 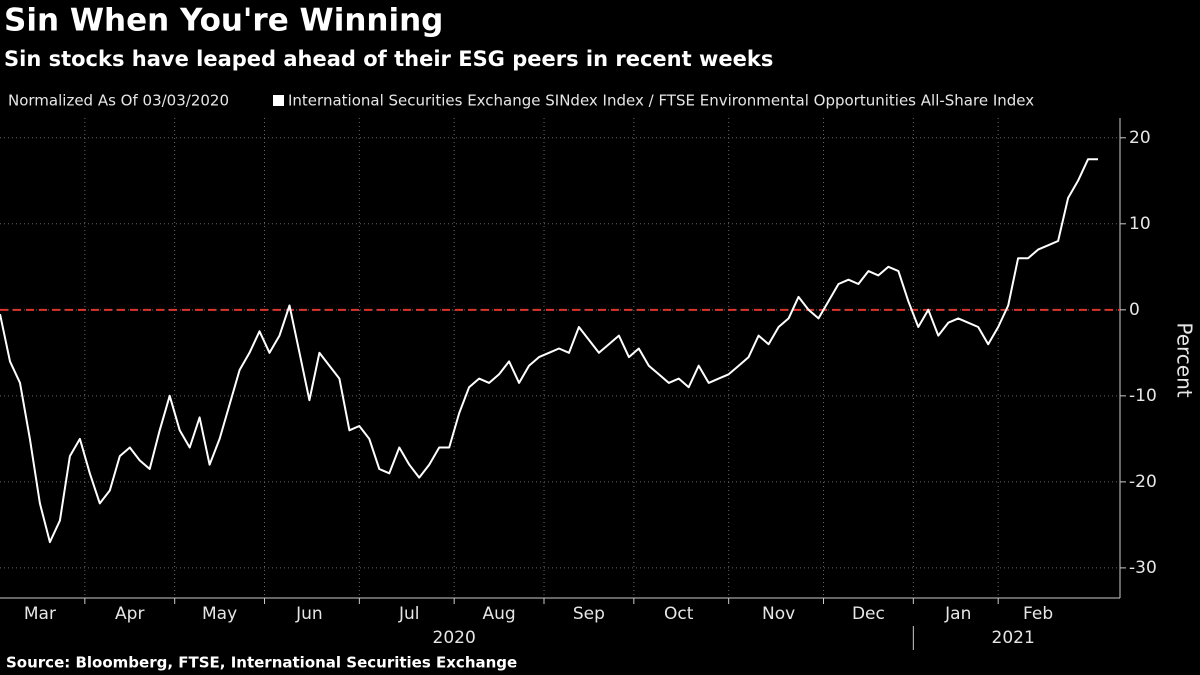 I want to click on x-tick-label: Oct, so click(x=679, y=614).